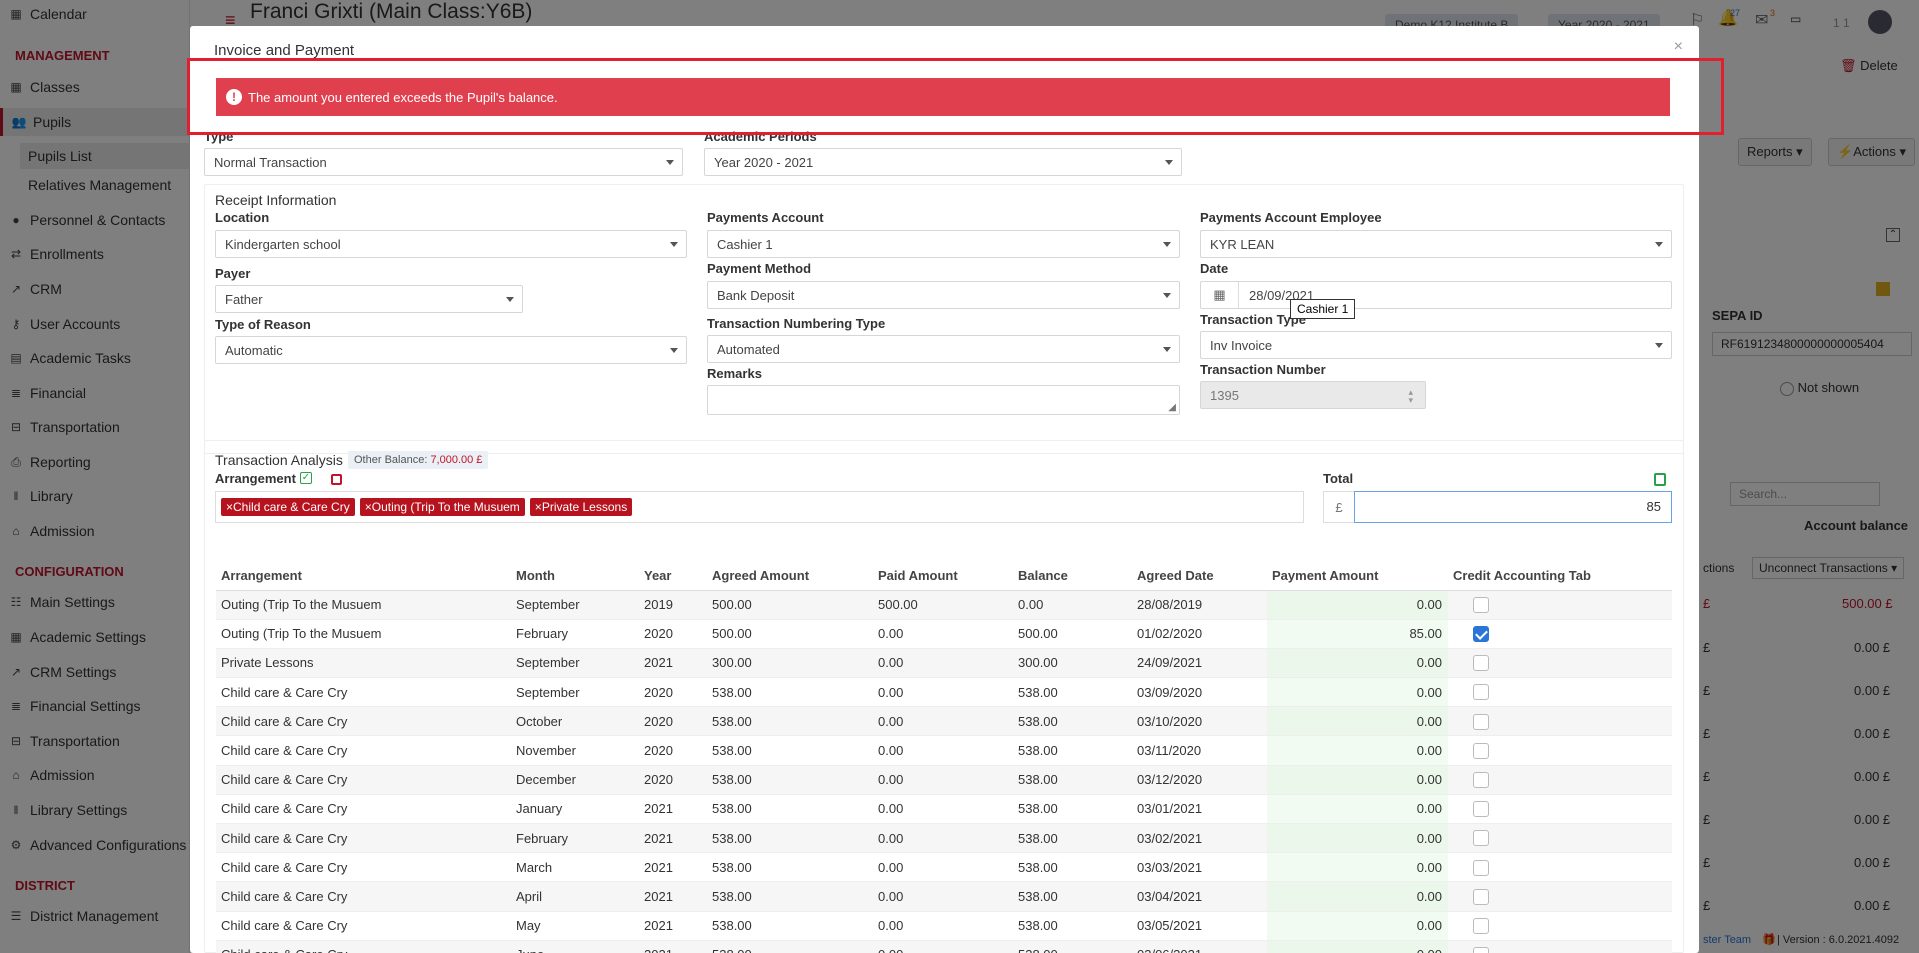 This screenshot has width=1919, height=953. What do you see at coordinates (943, 349) in the screenshot?
I see `transaction-numbering-select: Automated` at bounding box center [943, 349].